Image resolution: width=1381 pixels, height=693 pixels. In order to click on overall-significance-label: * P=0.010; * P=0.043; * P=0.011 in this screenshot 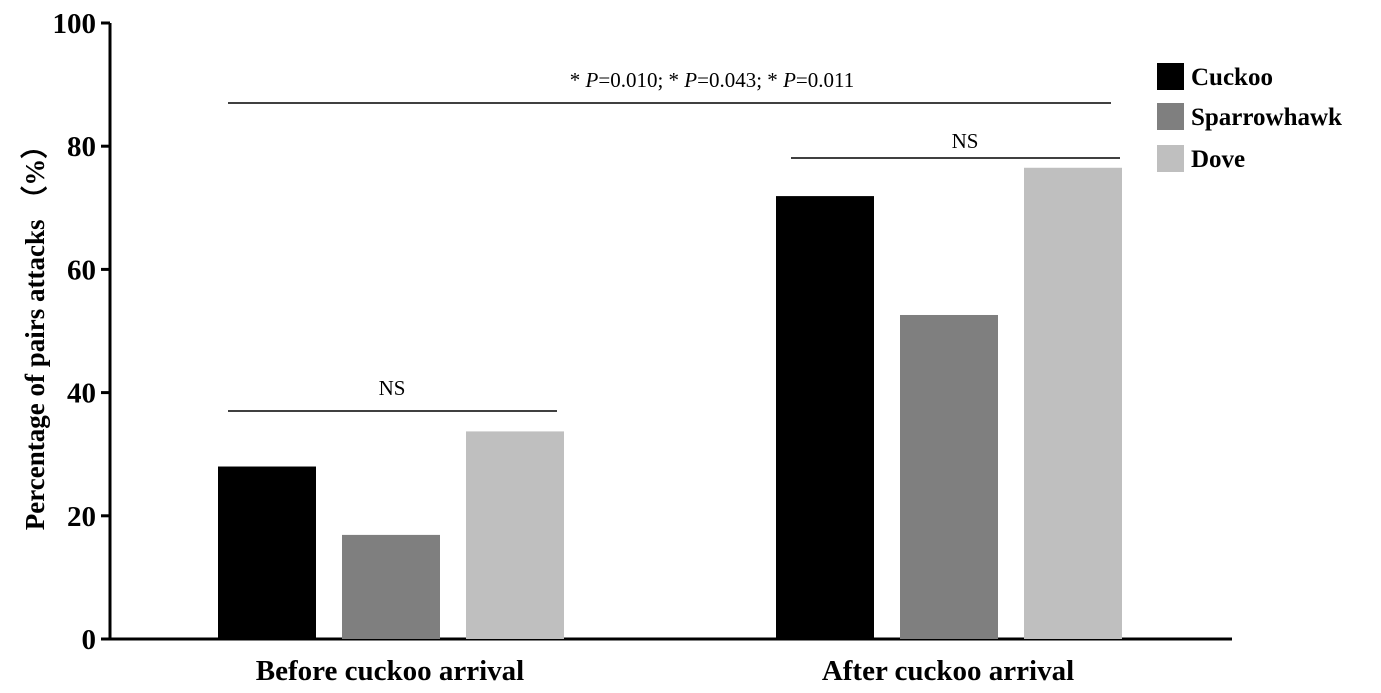, I will do `click(712, 80)`.